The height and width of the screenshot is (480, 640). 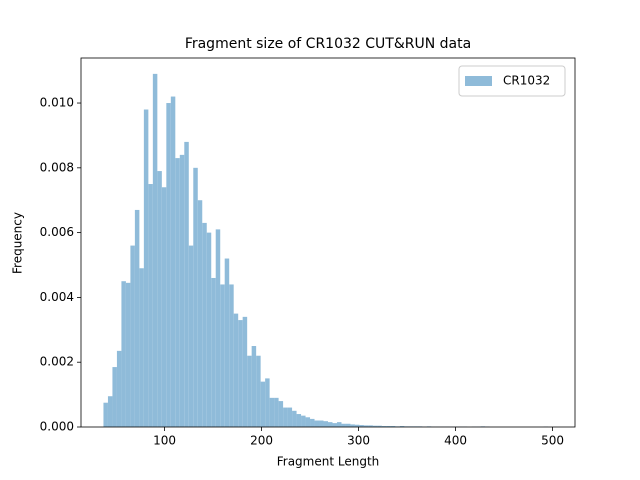 I want to click on y-tick-label: 0.008, so click(x=57, y=167).